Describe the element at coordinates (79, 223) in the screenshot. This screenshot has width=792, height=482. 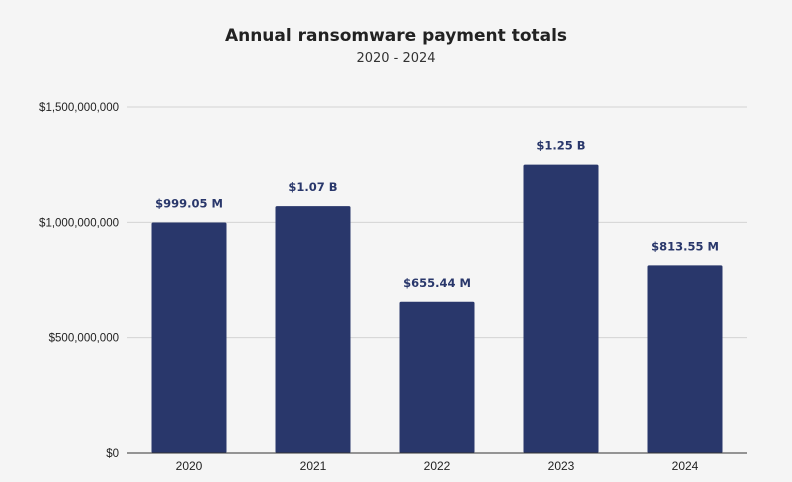
I see `y-tick-label: $1,000,000,000` at that location.